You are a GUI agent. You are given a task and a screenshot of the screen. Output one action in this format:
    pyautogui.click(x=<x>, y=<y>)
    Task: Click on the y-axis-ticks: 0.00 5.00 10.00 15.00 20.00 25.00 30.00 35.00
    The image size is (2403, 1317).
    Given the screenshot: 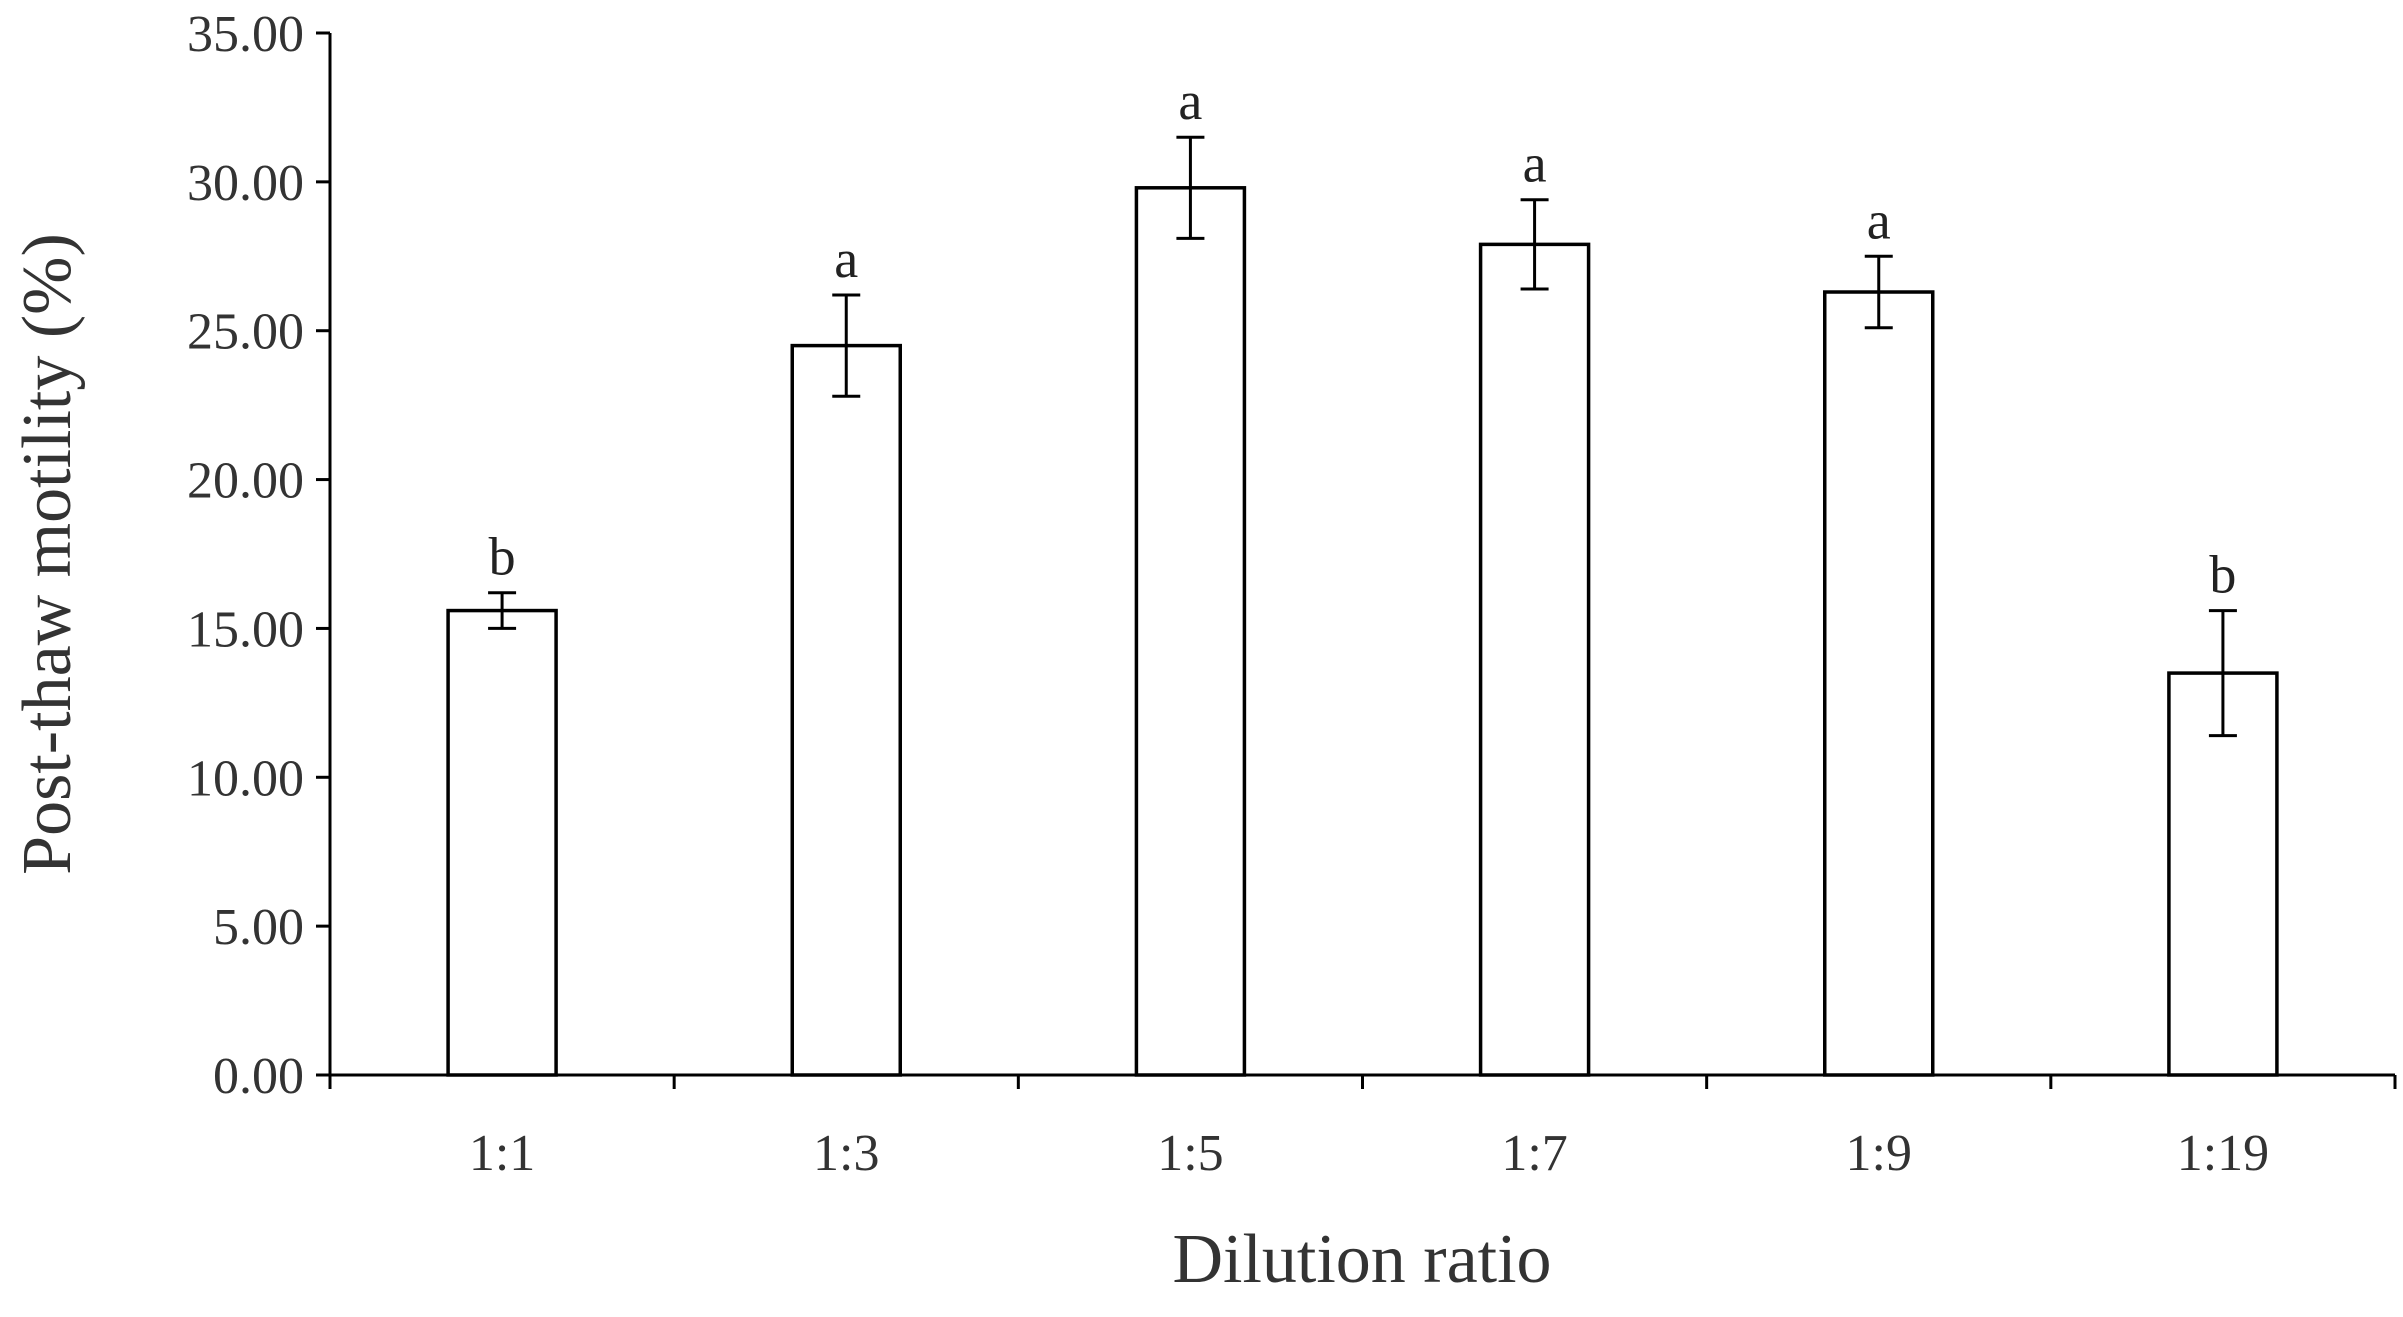 What is the action you would take?
    pyautogui.click(x=258, y=555)
    